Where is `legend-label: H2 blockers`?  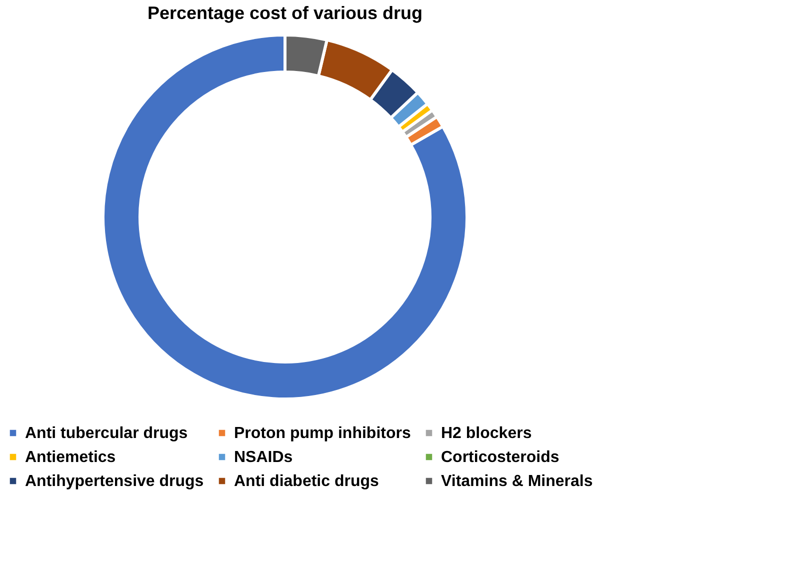 legend-label: H2 blockers is located at coordinates (486, 433).